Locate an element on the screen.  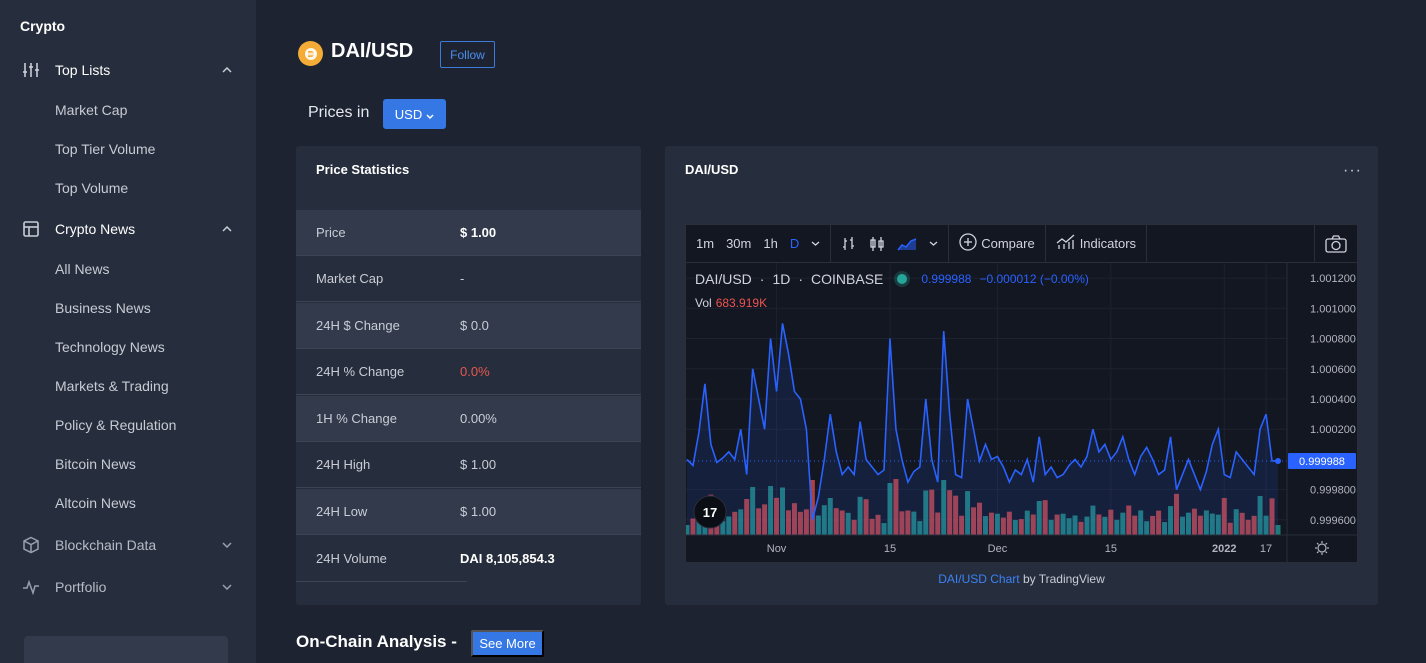
sidebar-item-business-news: Business News is located at coordinates (103, 308).